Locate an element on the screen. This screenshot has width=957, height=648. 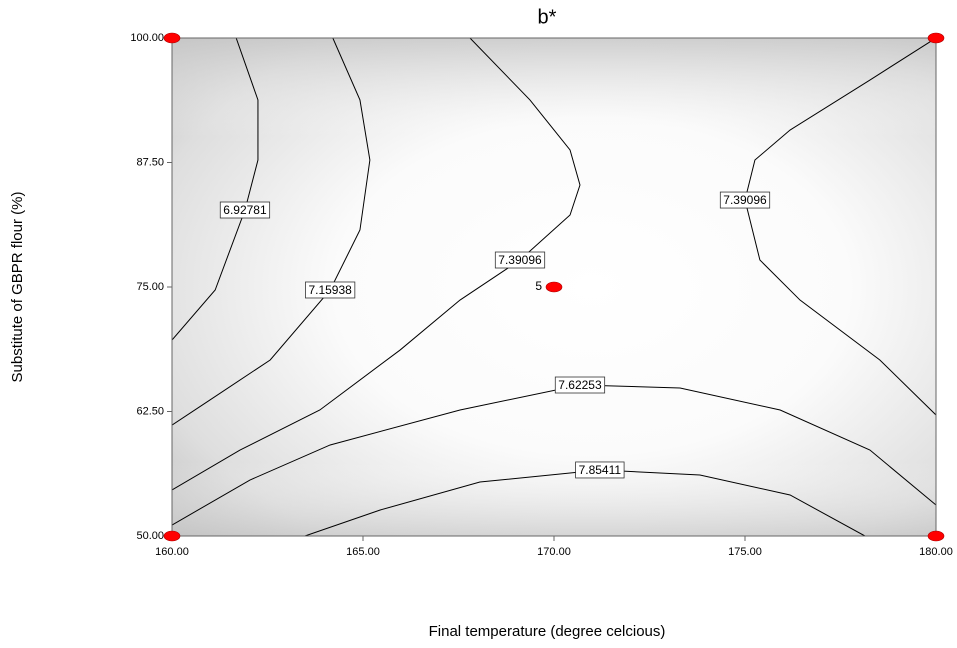
chart-title: b* is located at coordinates (547, 17).